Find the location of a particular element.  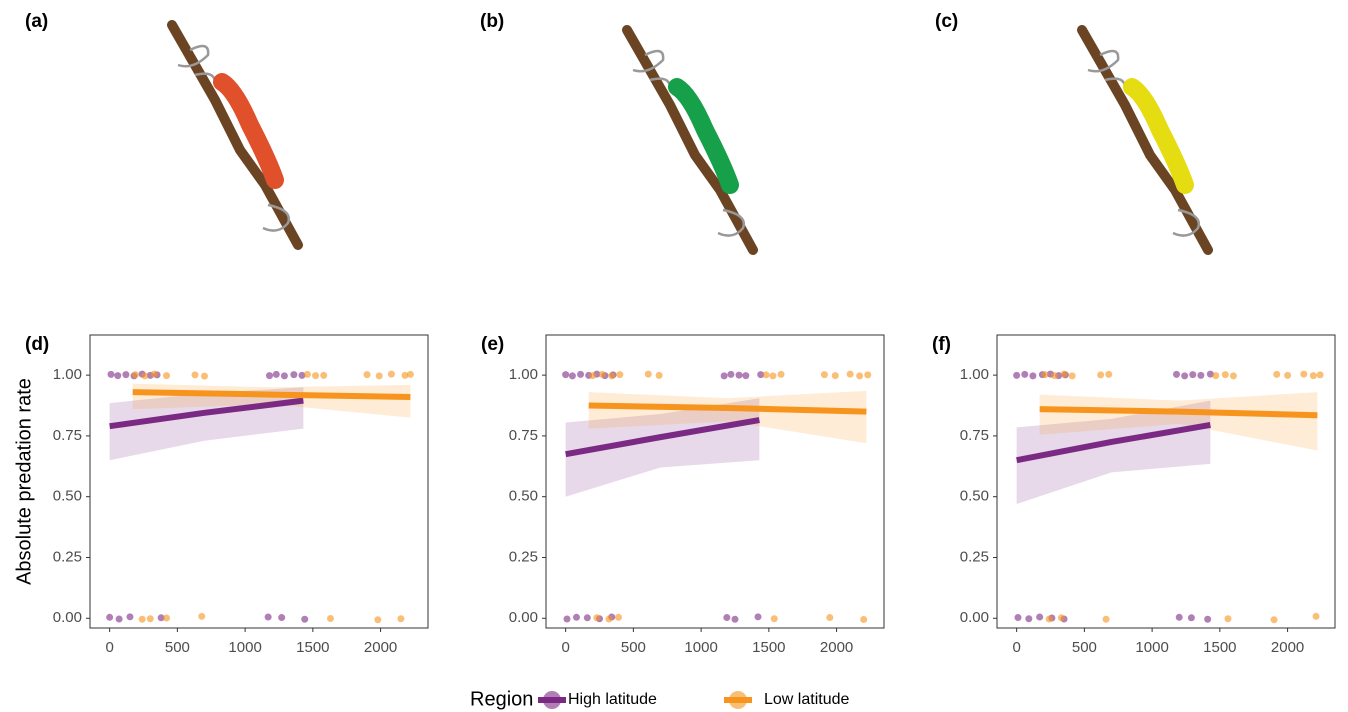

panel: (f) 0.00 0.25 0.50 0.75 1.00 0 500 1000 1500 2000 is located at coordinates (1134, 495).